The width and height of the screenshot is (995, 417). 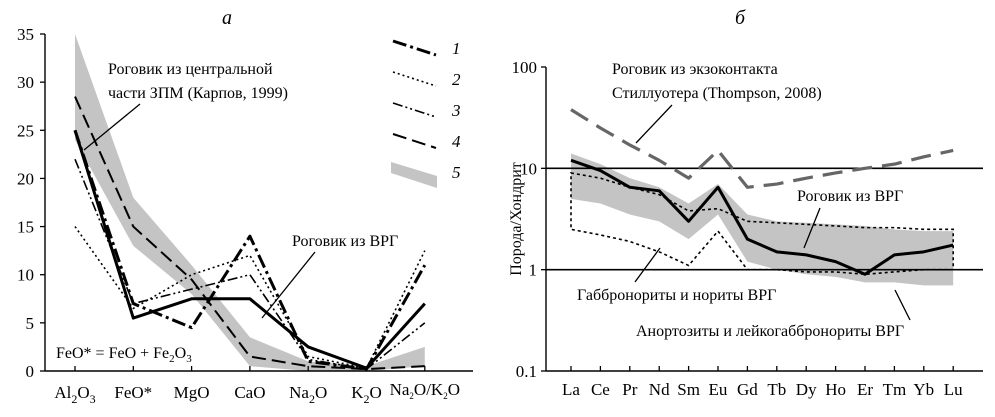 What do you see at coordinates (456, 141) in the screenshot?
I see `legend-label: 4` at bounding box center [456, 141].